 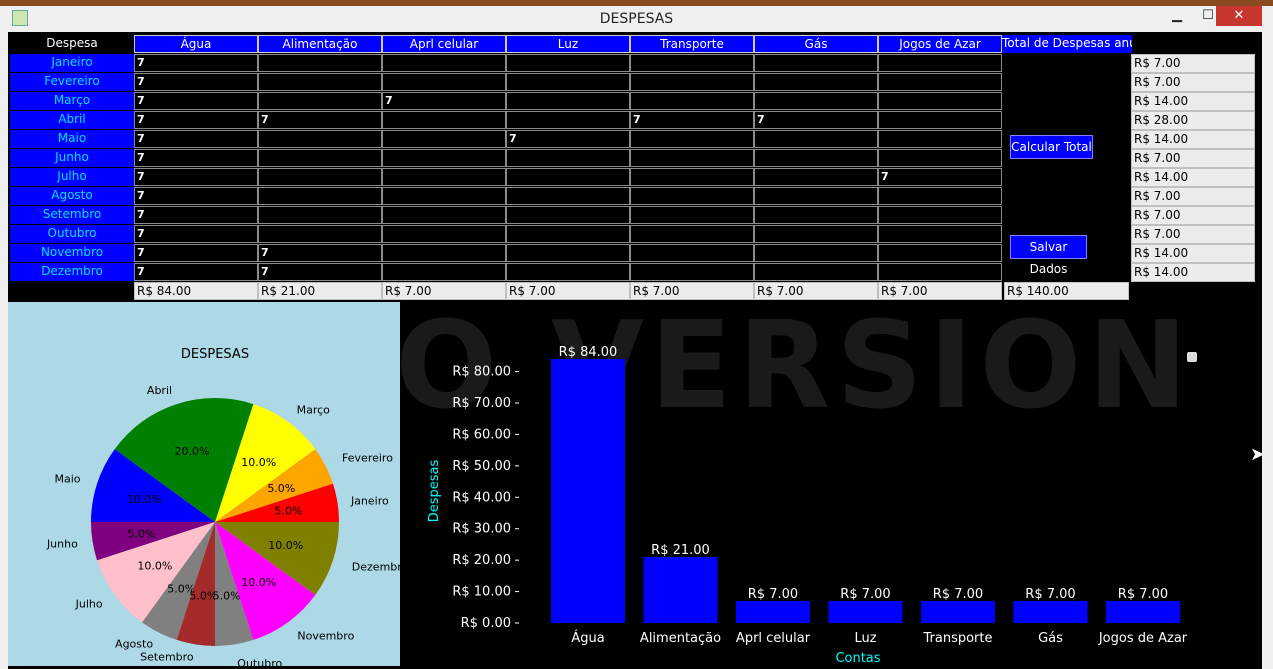 I want to click on salvar-dados-button: Salvar Dados, so click(x=1048, y=255).